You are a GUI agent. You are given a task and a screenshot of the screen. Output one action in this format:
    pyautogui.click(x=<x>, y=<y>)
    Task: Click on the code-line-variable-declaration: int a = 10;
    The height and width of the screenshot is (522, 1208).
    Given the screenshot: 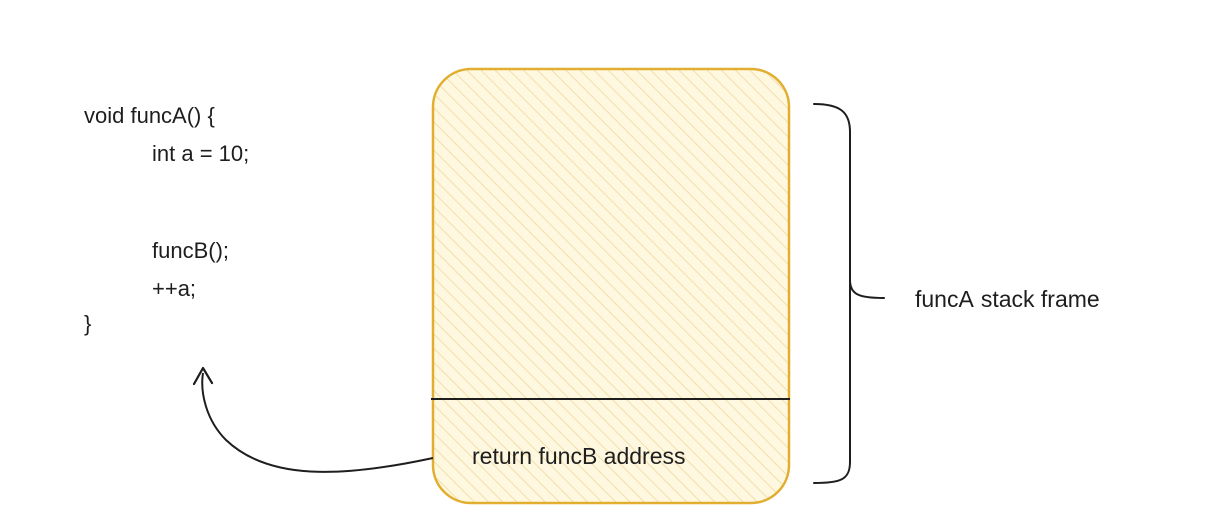 What is the action you would take?
    pyautogui.click(x=201, y=153)
    